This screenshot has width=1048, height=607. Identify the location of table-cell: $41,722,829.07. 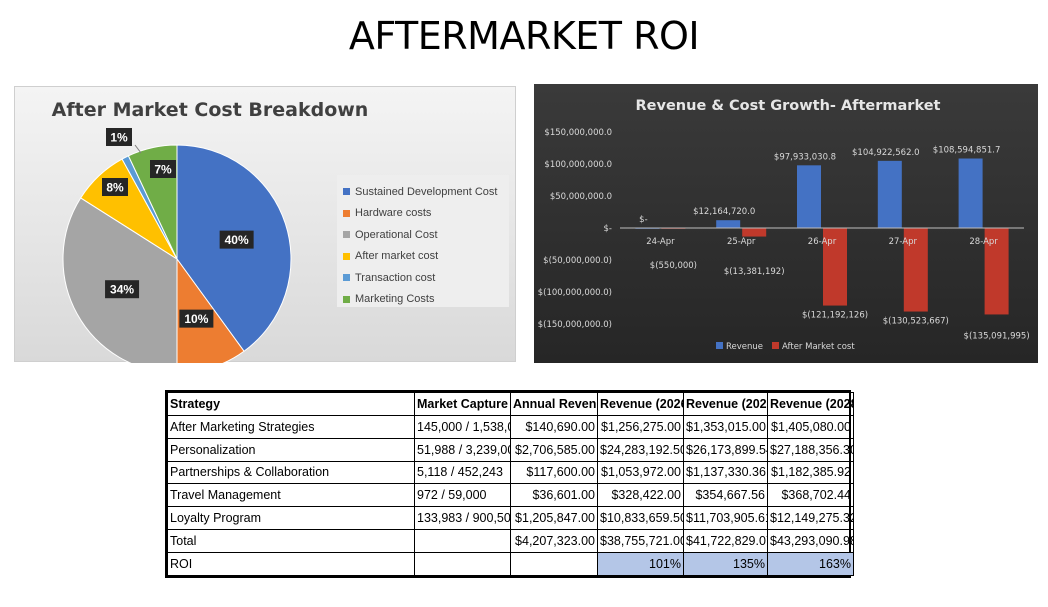
(725, 541).